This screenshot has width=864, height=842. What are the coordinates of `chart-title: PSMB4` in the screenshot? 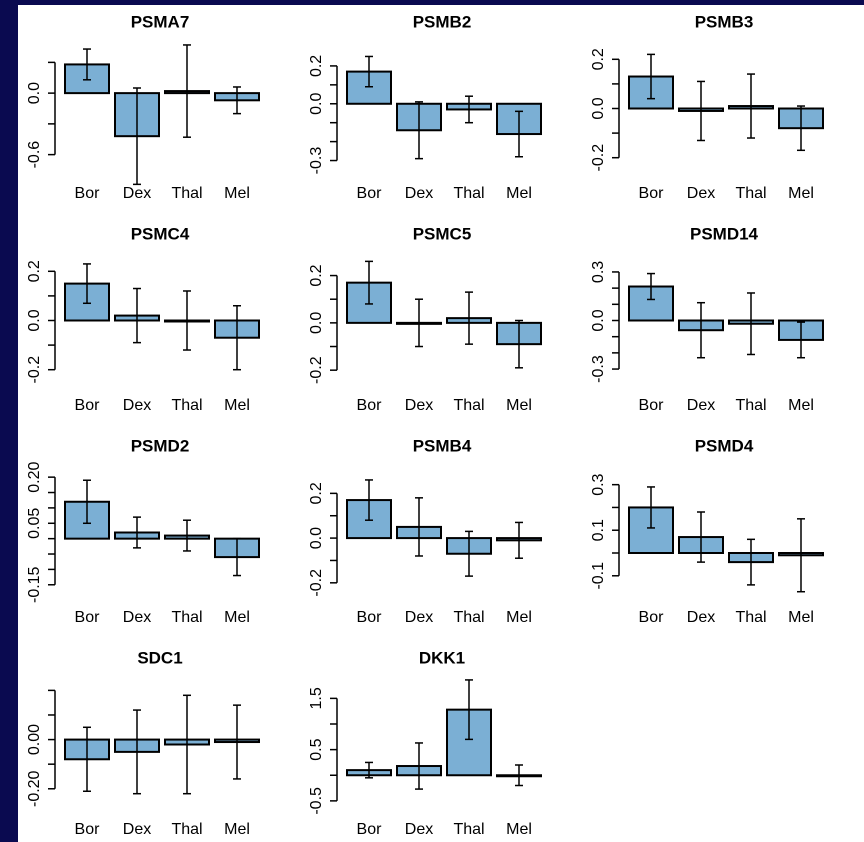 It's located at (442, 445).